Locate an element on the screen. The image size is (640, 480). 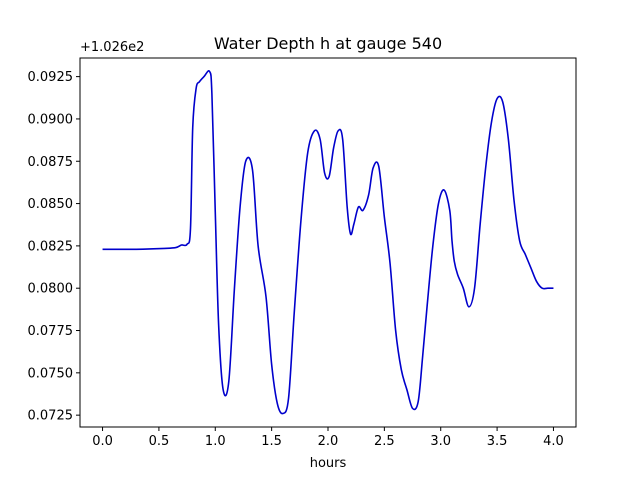
x-axis: 0.0 0.5 1.0 1.5 2.0 2.5 3.0 3.5 4.0 is located at coordinates (328, 438).